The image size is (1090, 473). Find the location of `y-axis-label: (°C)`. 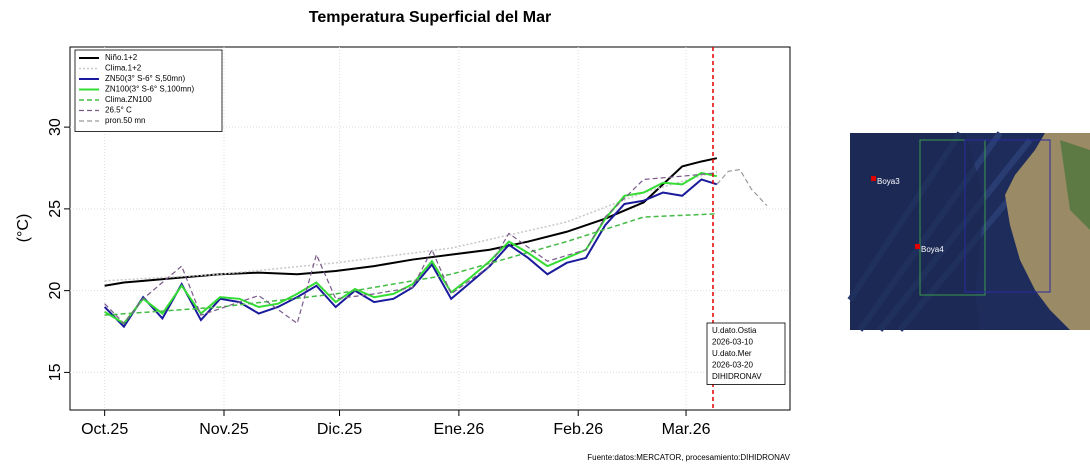

y-axis-label: (°C) is located at coordinates (23, 228).